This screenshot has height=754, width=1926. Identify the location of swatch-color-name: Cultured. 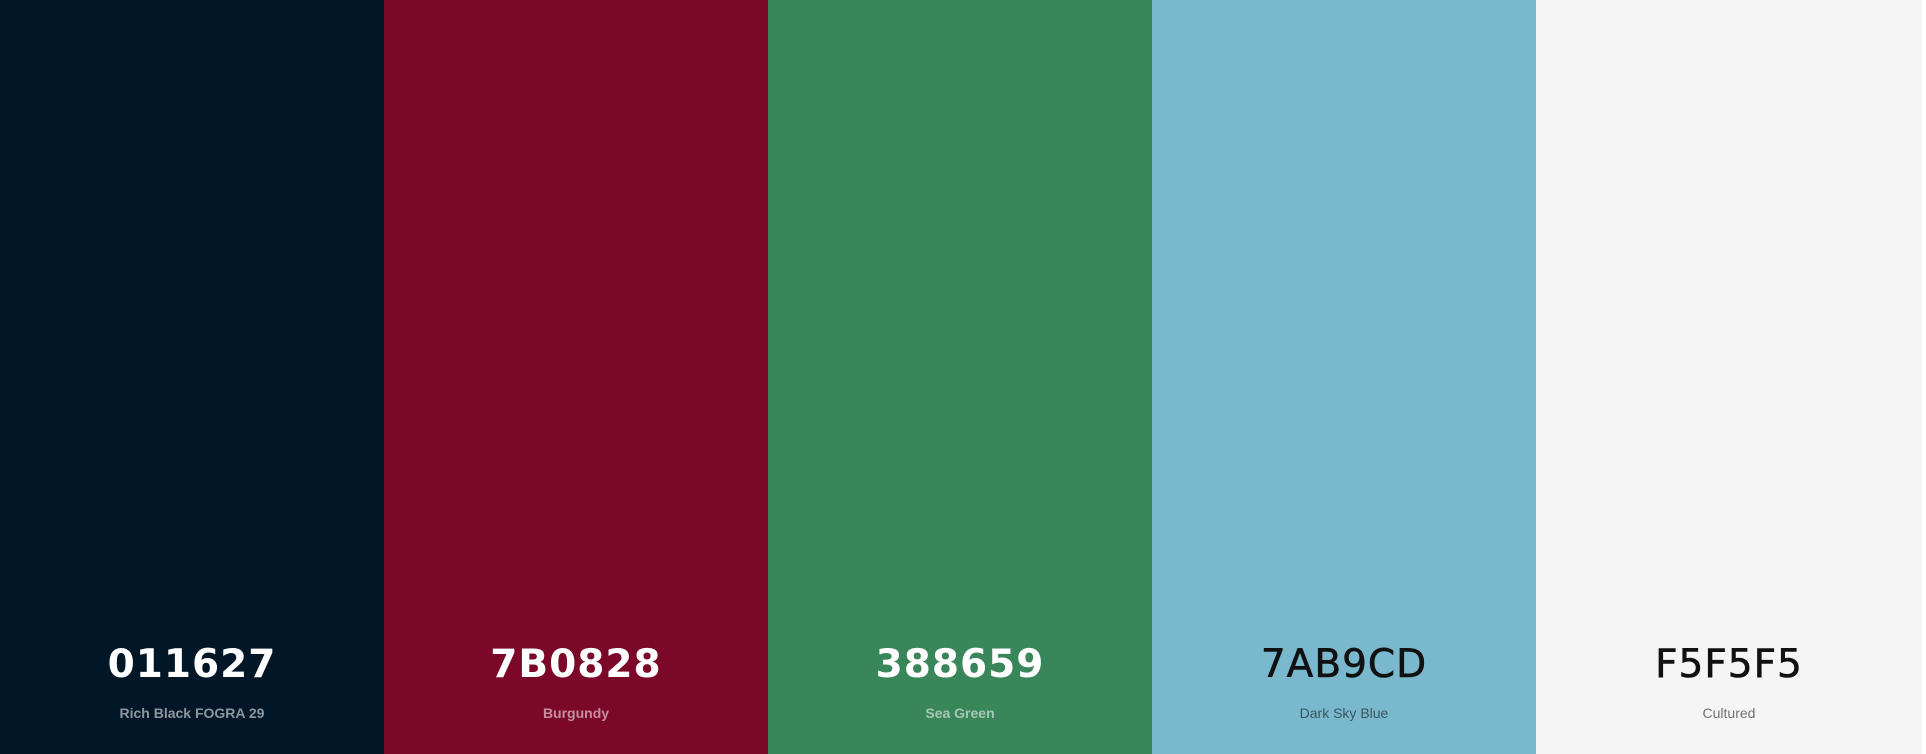
(1729, 713).